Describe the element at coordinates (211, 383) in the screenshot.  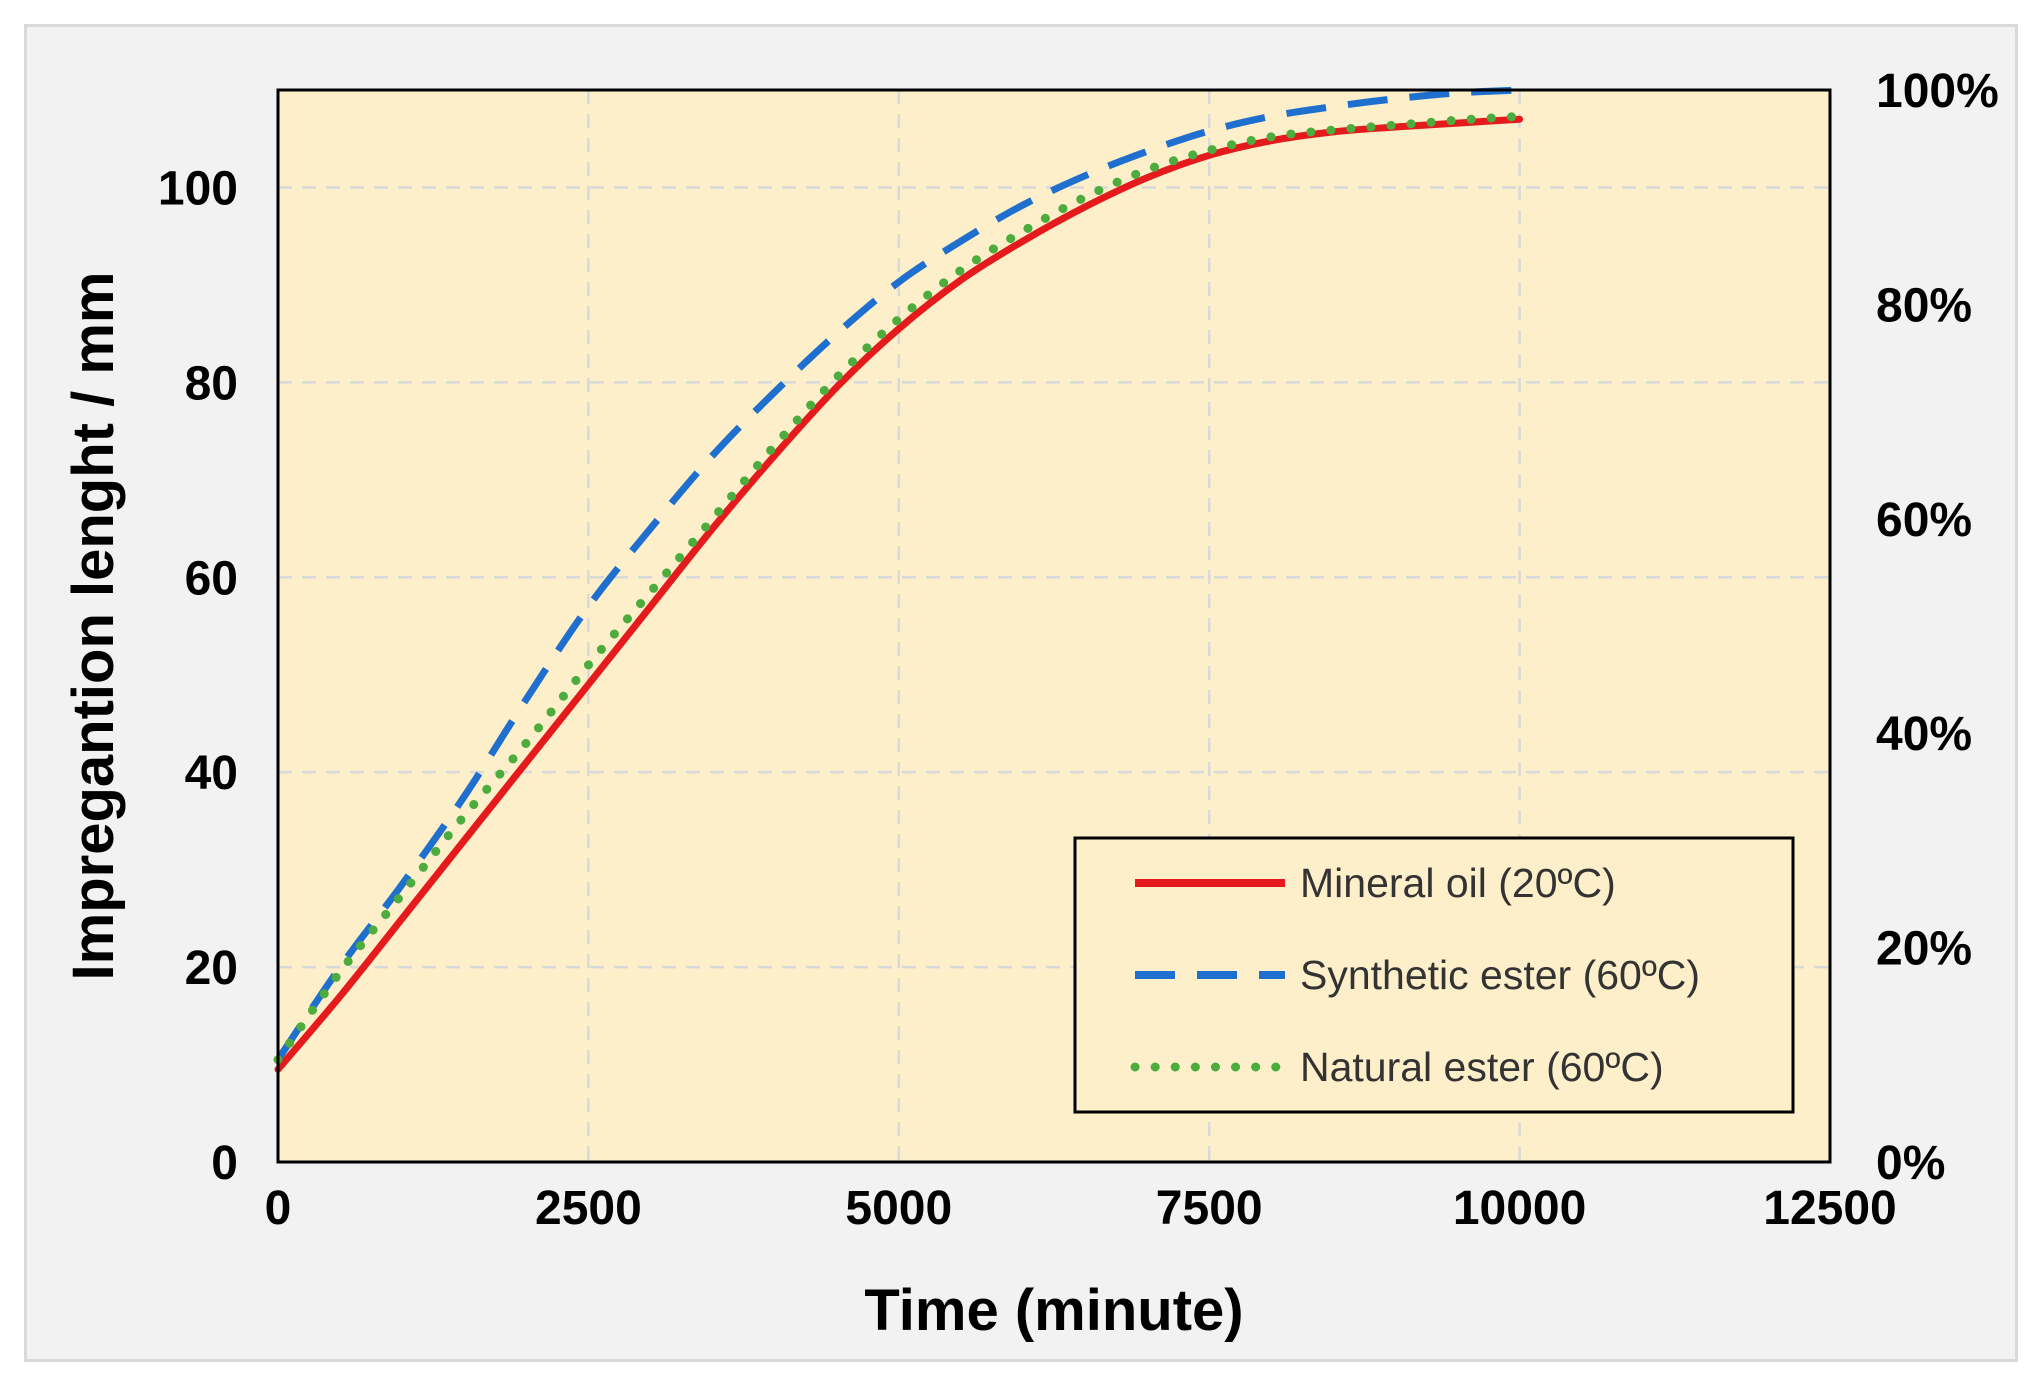
I see `y-tick-label: 80` at that location.